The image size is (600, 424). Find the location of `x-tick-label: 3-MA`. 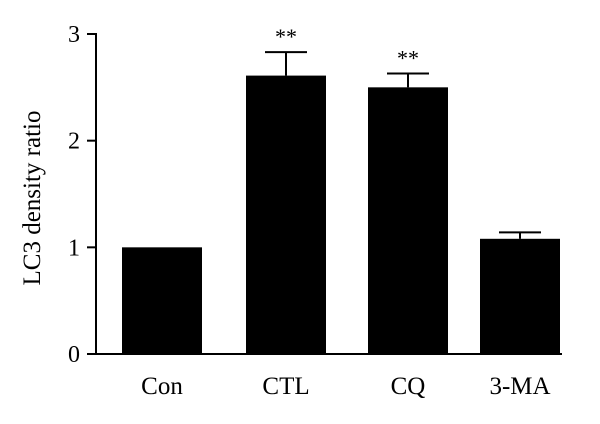

x-tick-label: 3-MA is located at coordinates (519, 386).